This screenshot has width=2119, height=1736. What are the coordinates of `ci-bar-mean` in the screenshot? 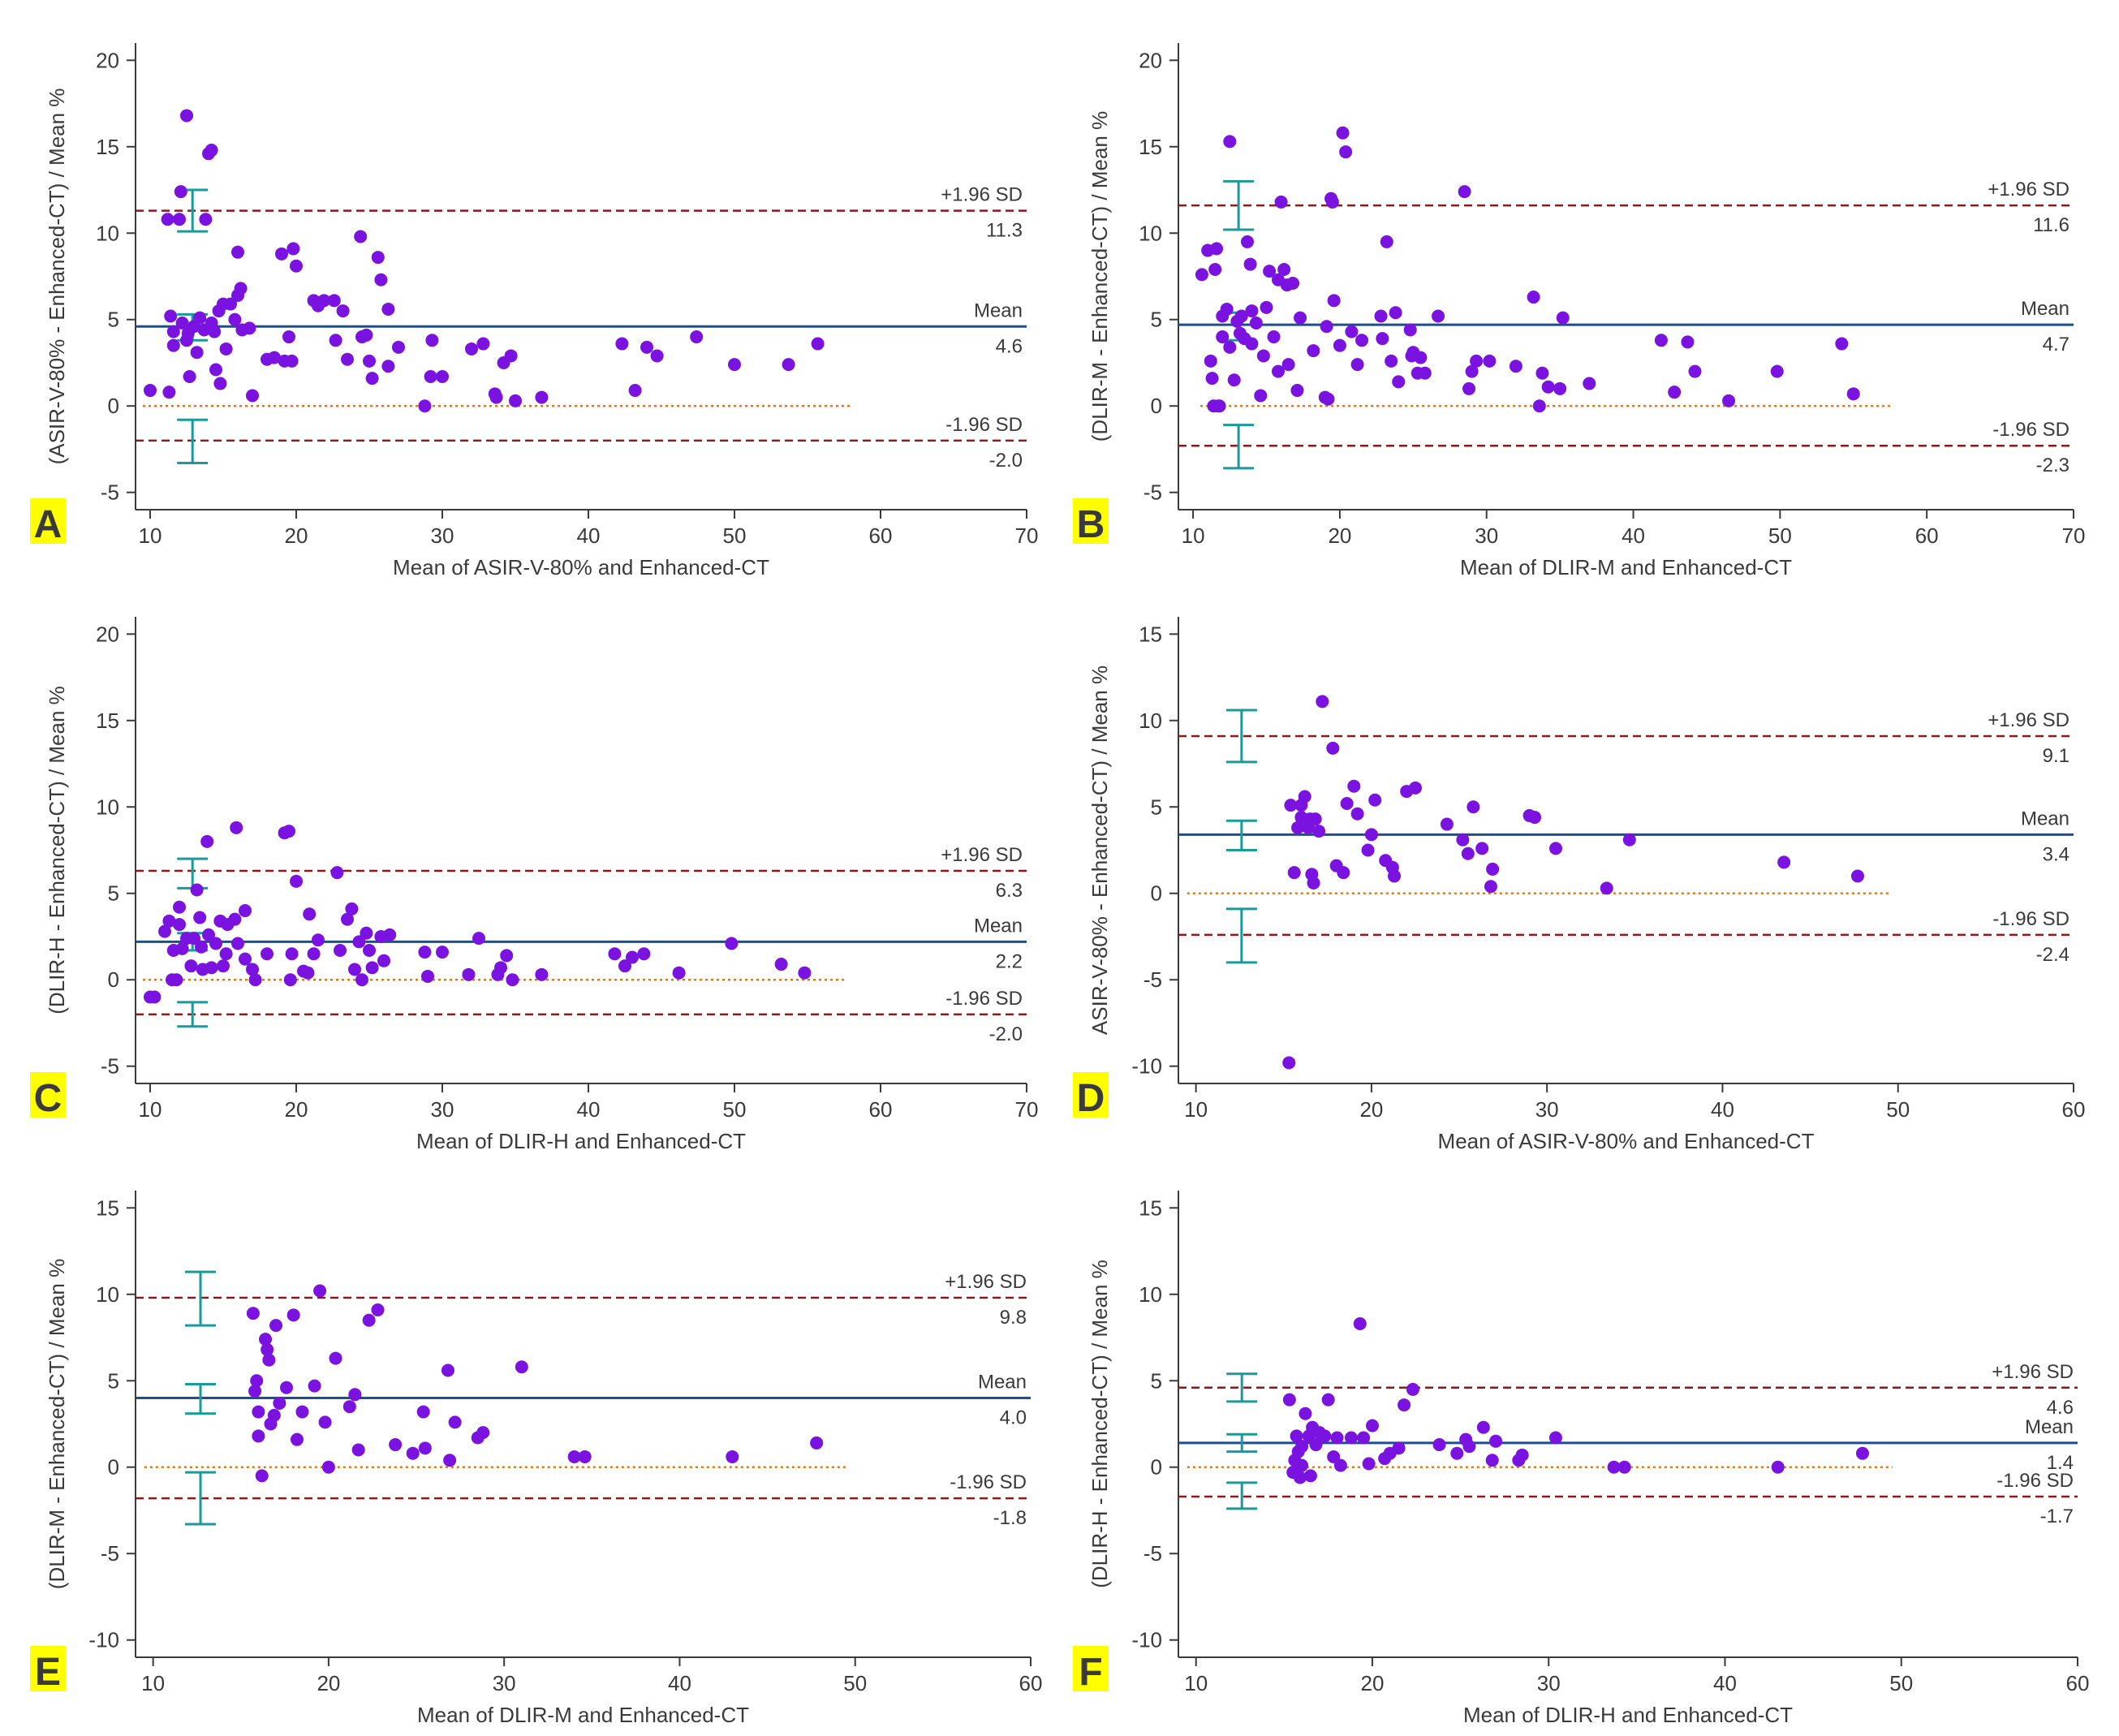 It's located at (1241, 835).